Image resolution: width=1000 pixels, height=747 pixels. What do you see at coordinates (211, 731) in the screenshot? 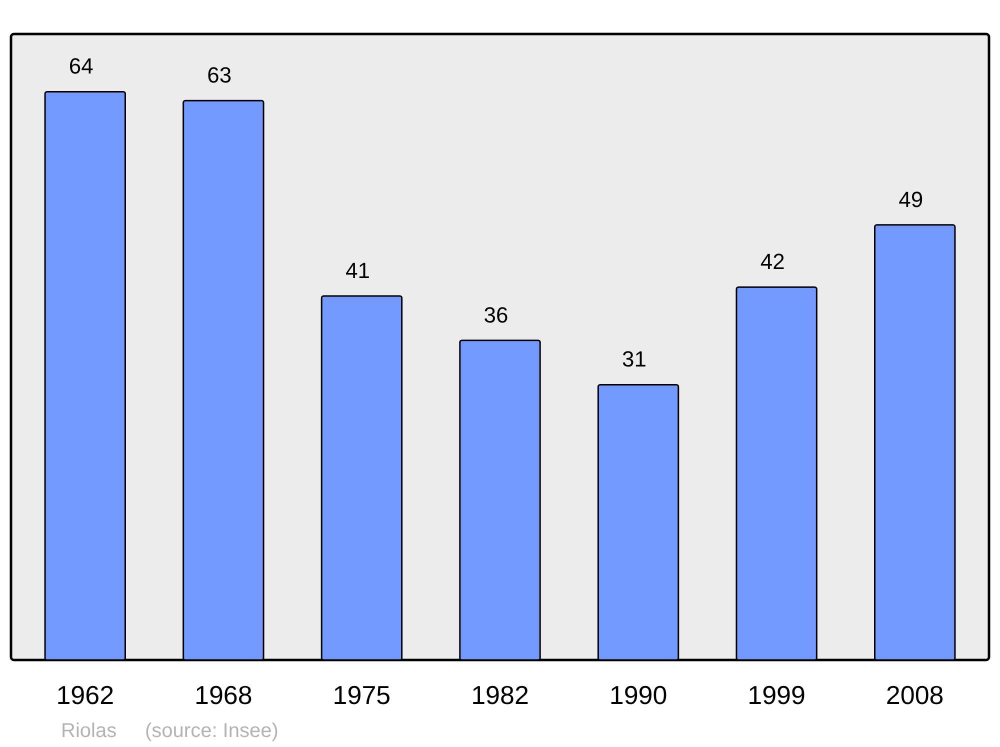
I see `text: (source: Insee)` at bounding box center [211, 731].